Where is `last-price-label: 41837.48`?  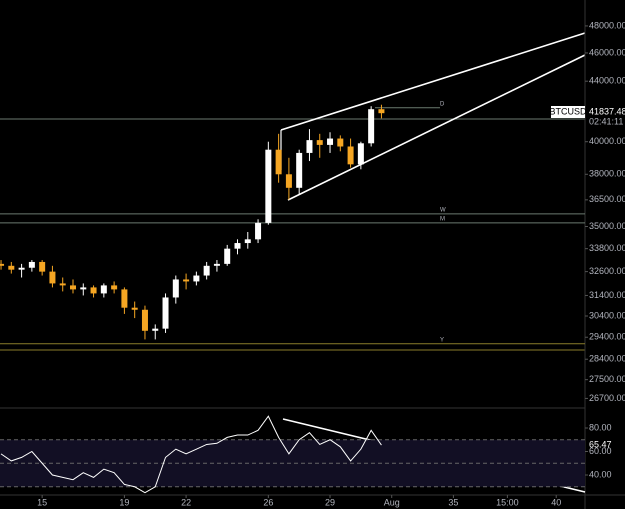 last-price-label: 41837.48 is located at coordinates (607, 111).